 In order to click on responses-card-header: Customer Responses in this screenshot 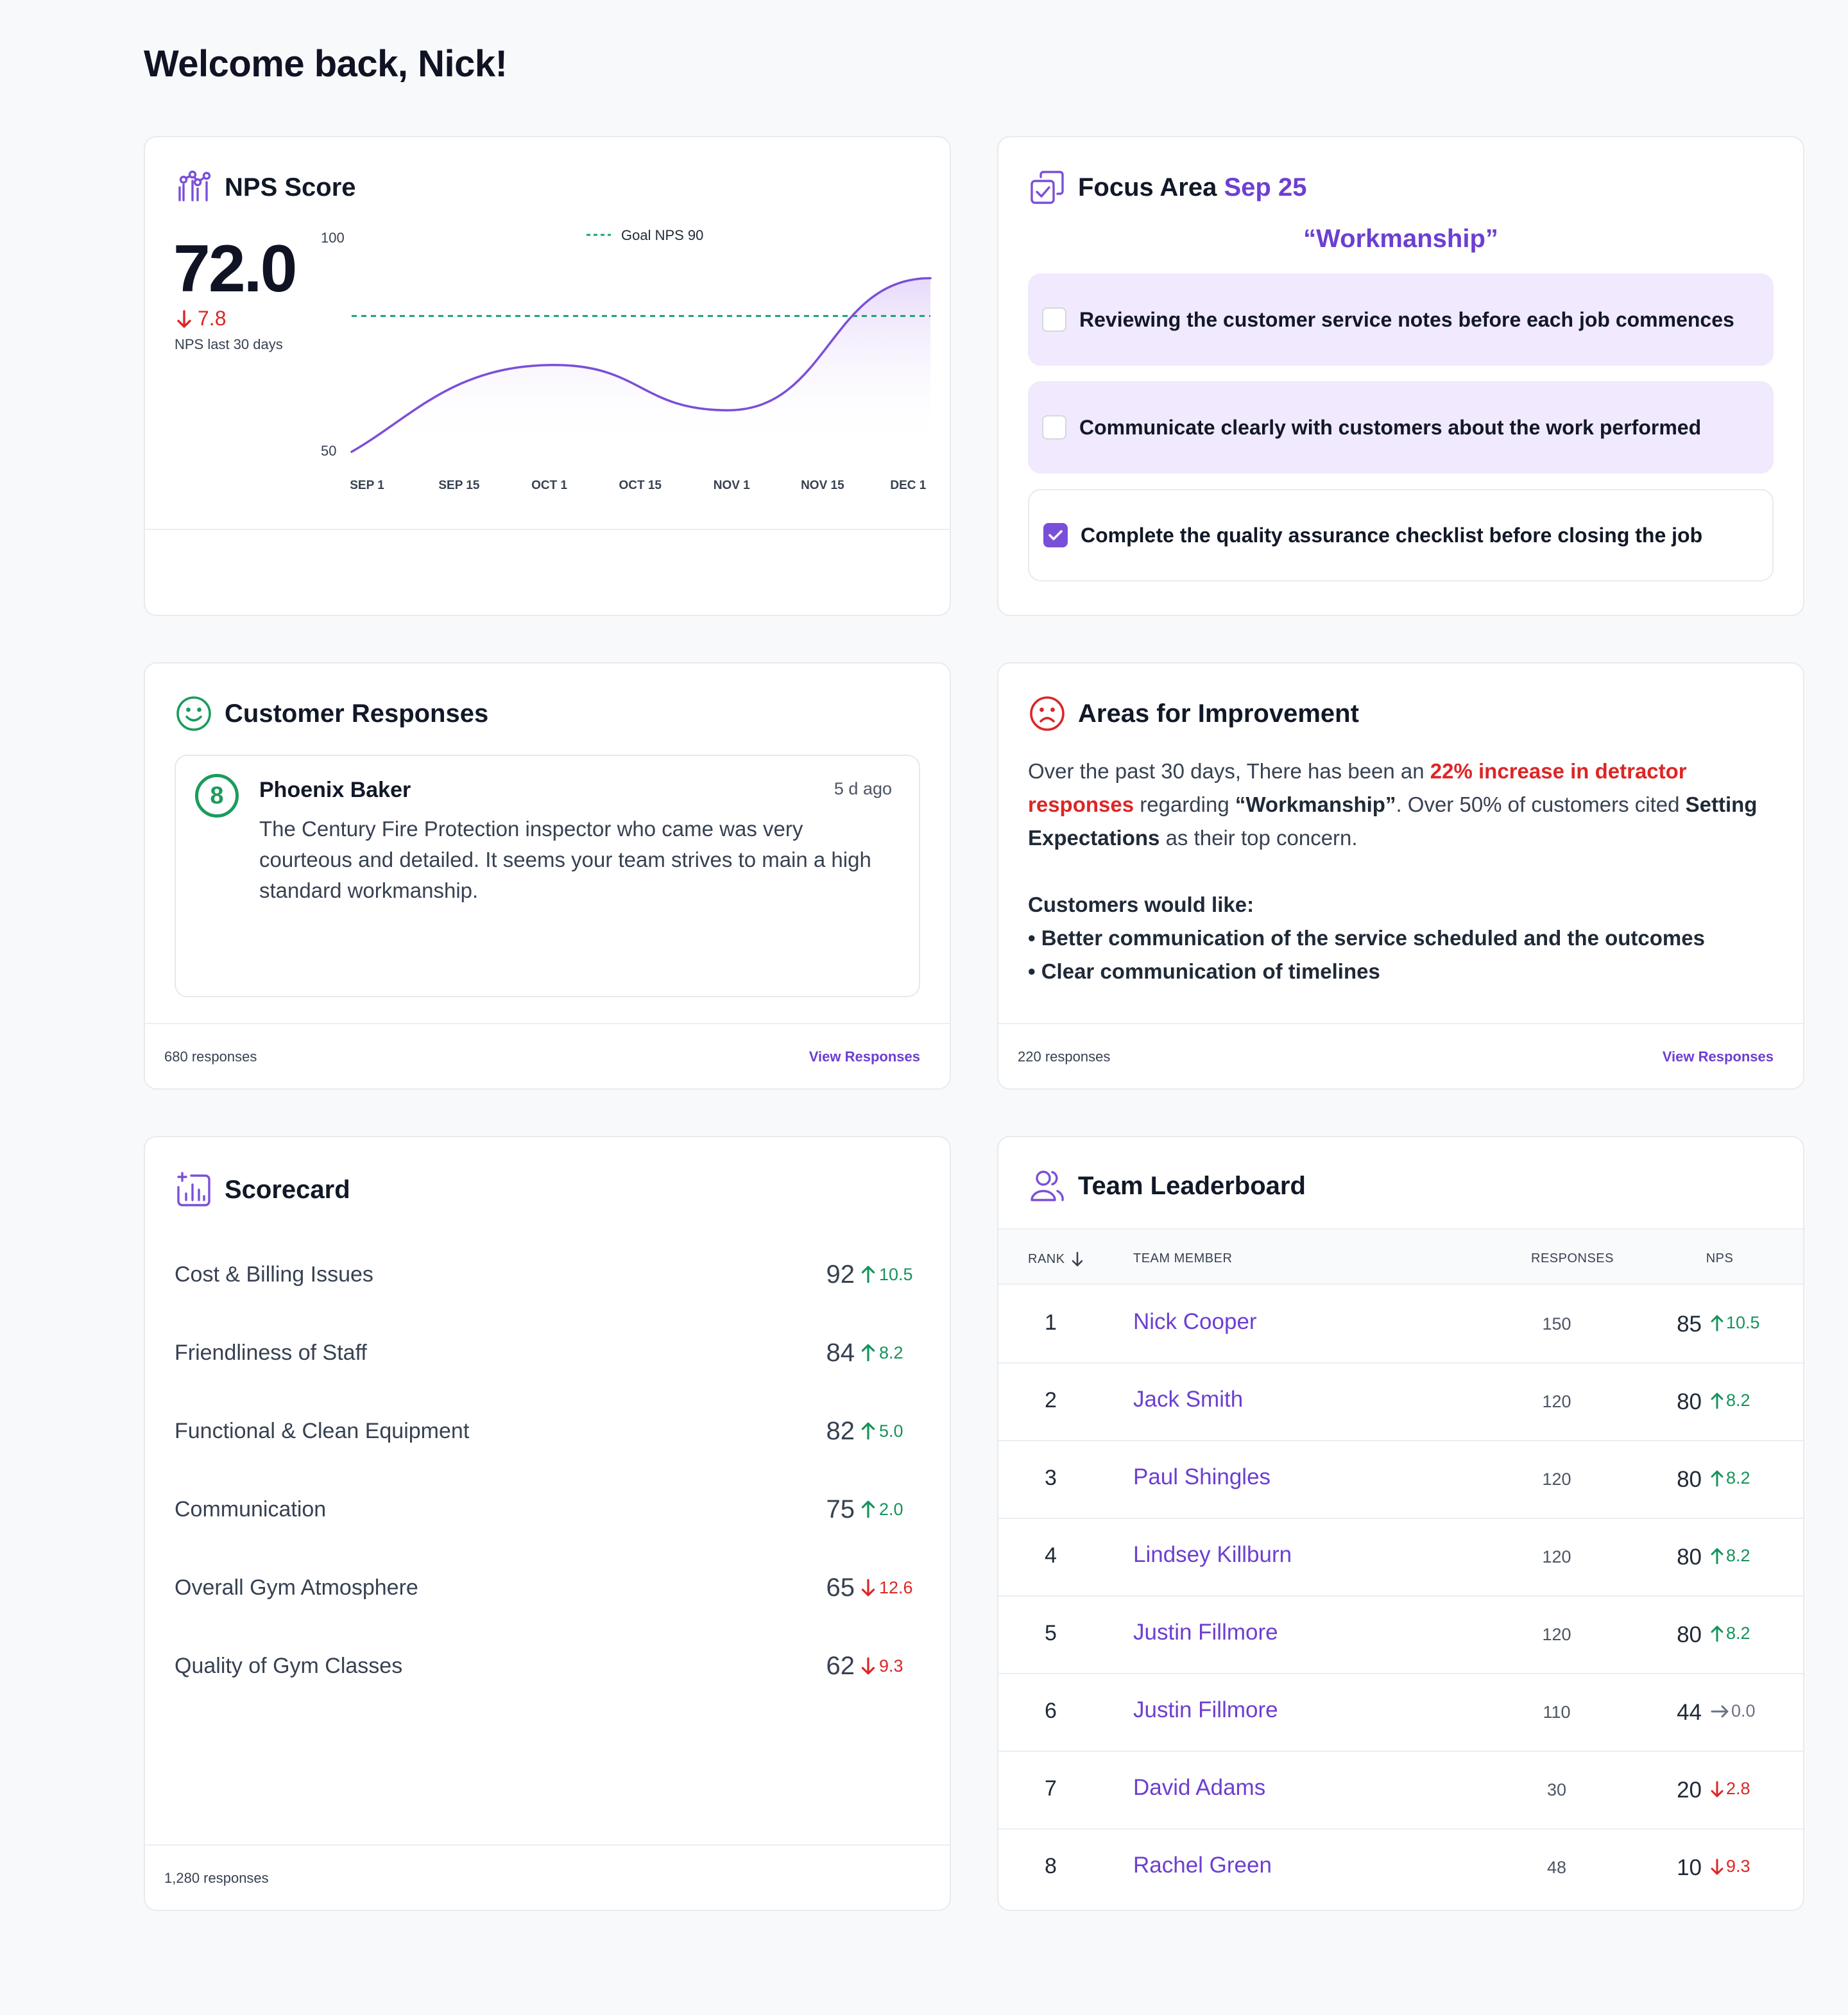, I will do `click(332, 713)`.